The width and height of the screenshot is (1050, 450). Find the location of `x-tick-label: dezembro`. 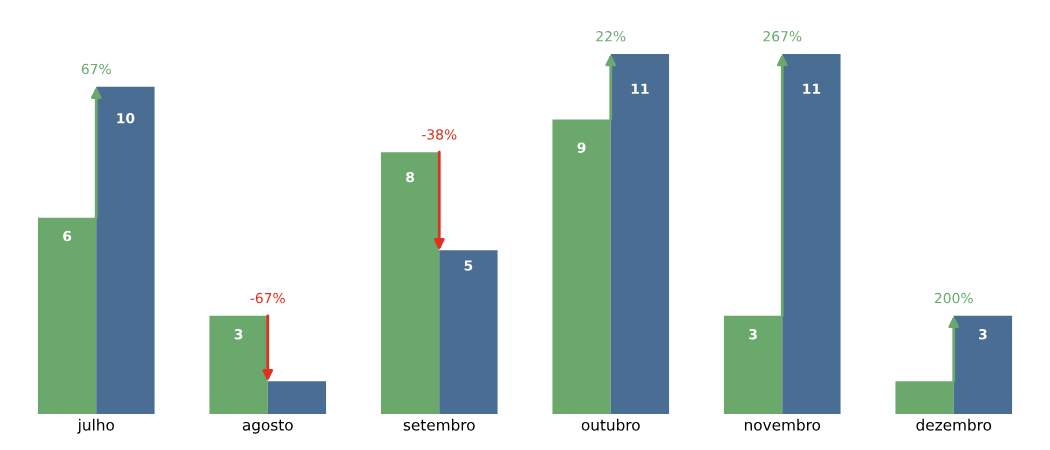

x-tick-label: dezembro is located at coordinates (954, 424).